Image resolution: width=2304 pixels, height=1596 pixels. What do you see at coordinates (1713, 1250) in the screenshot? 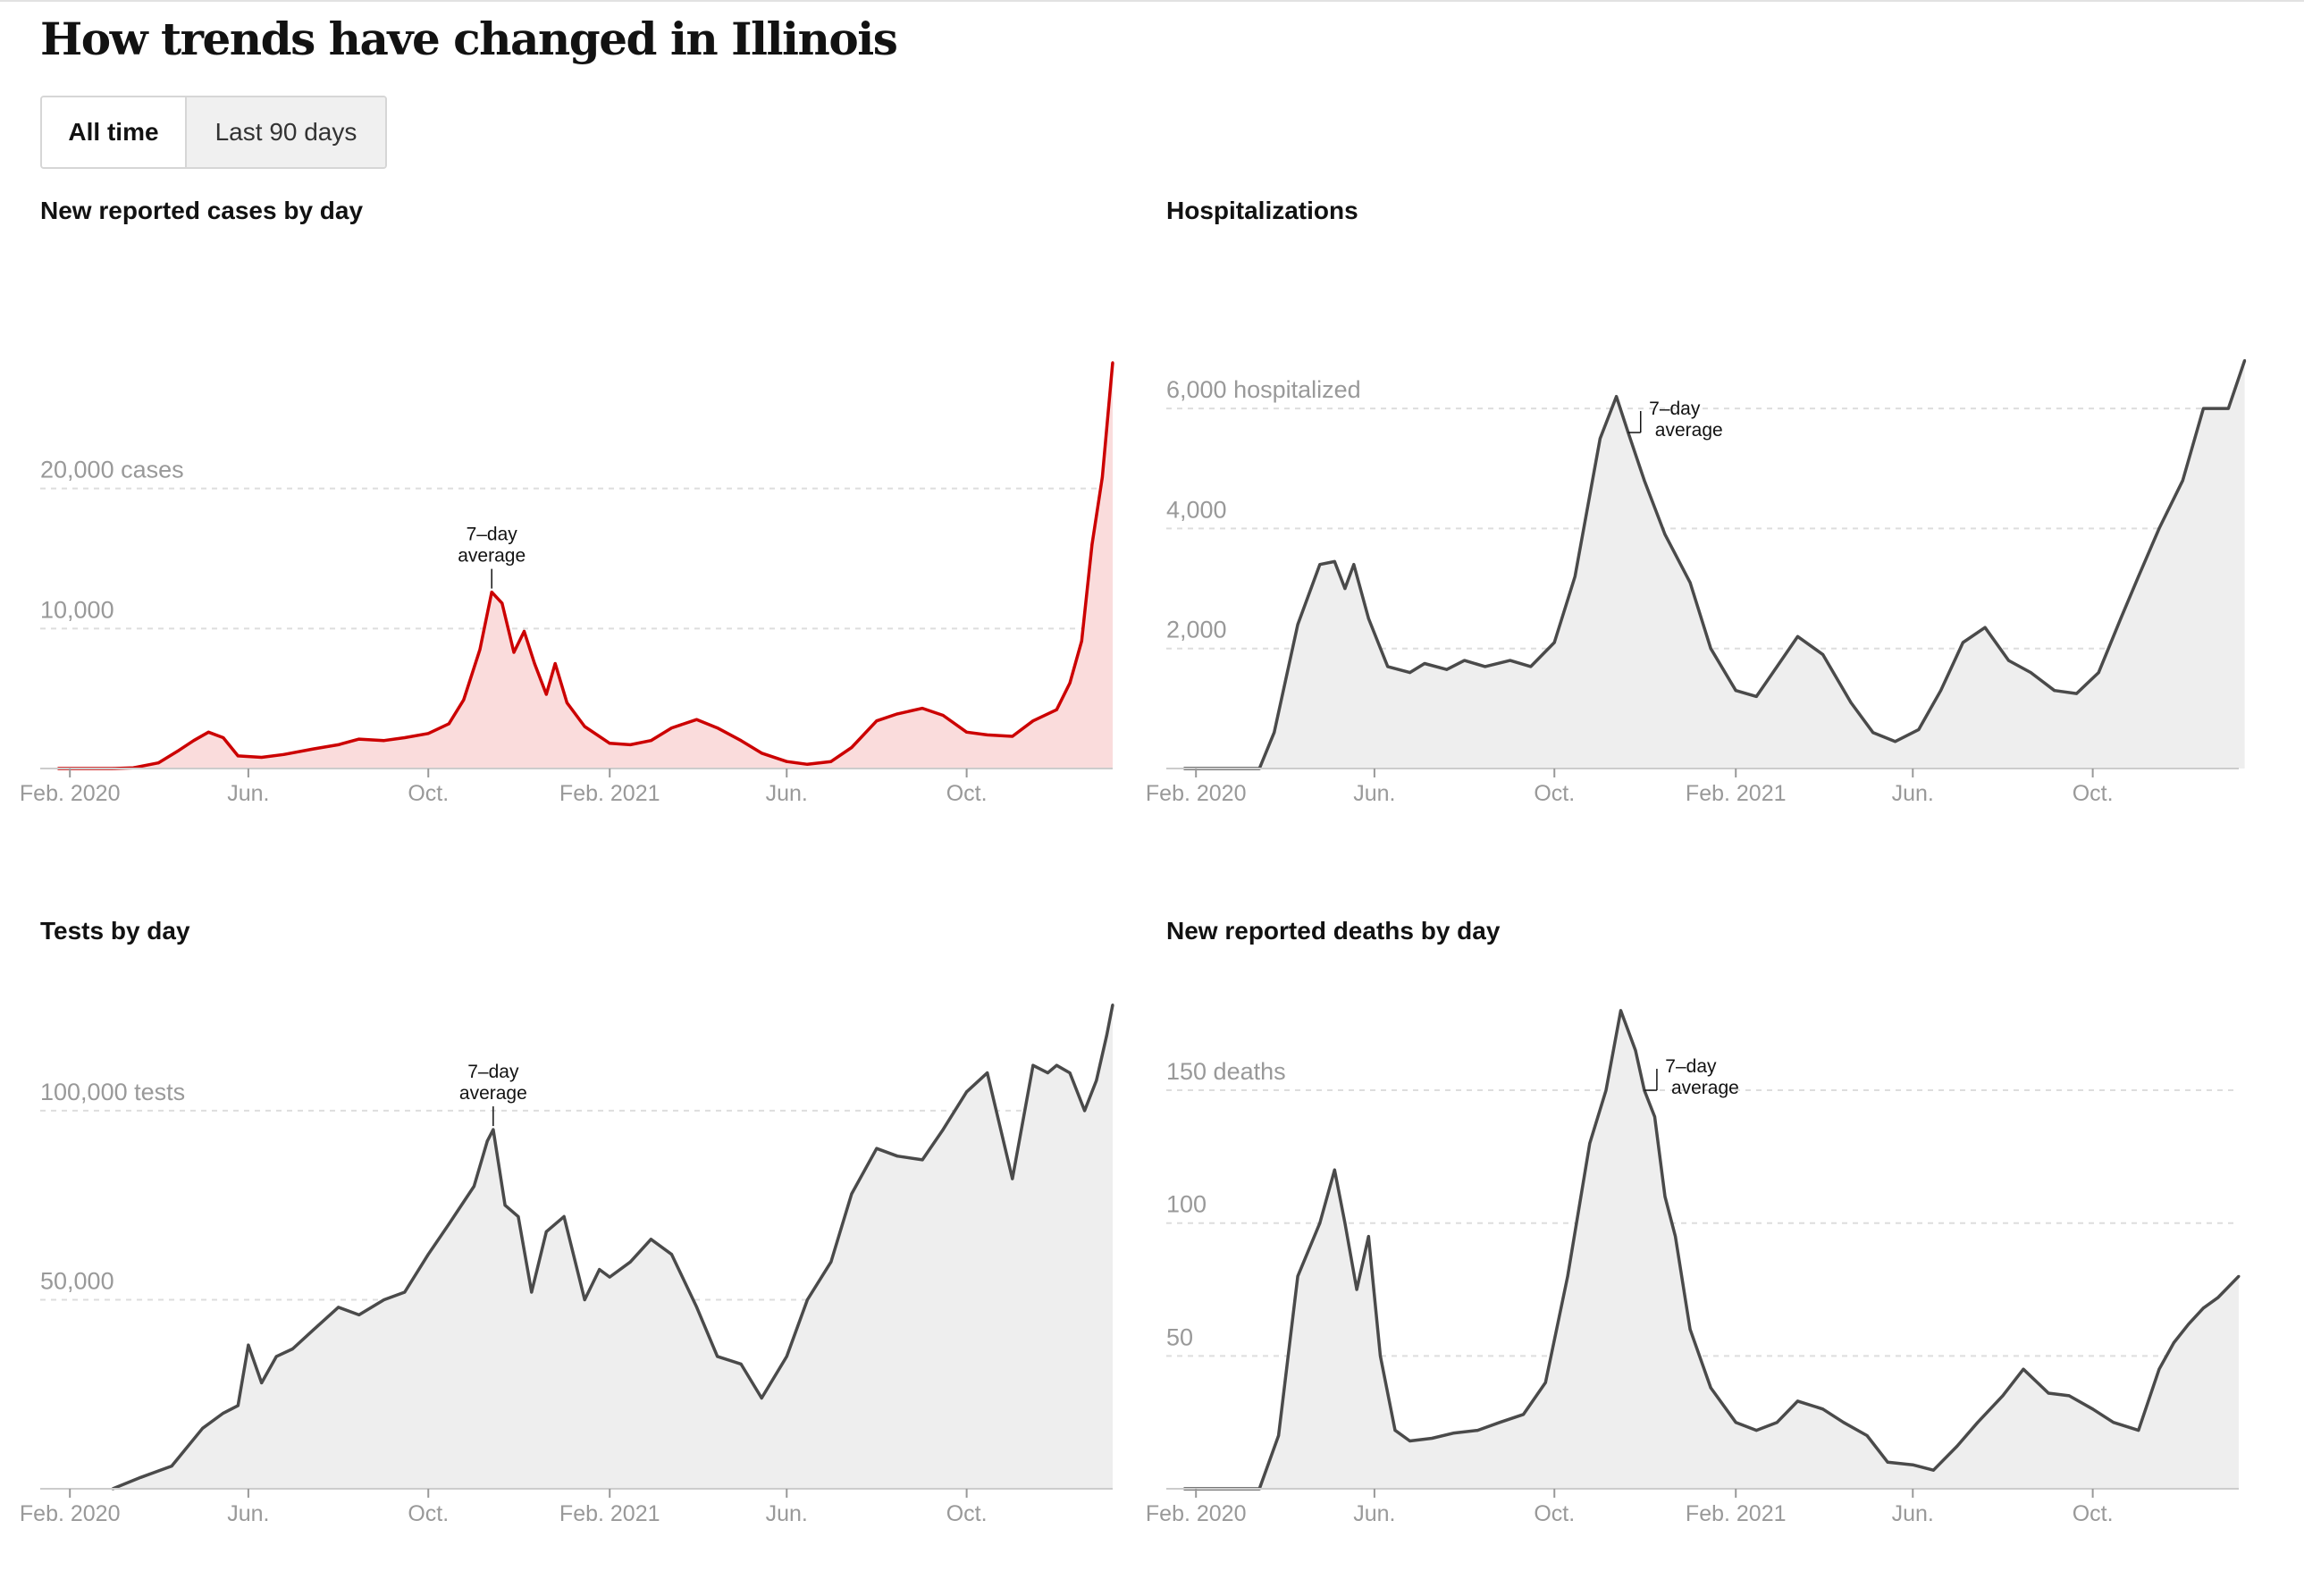
I see `deaths-series-line` at bounding box center [1713, 1250].